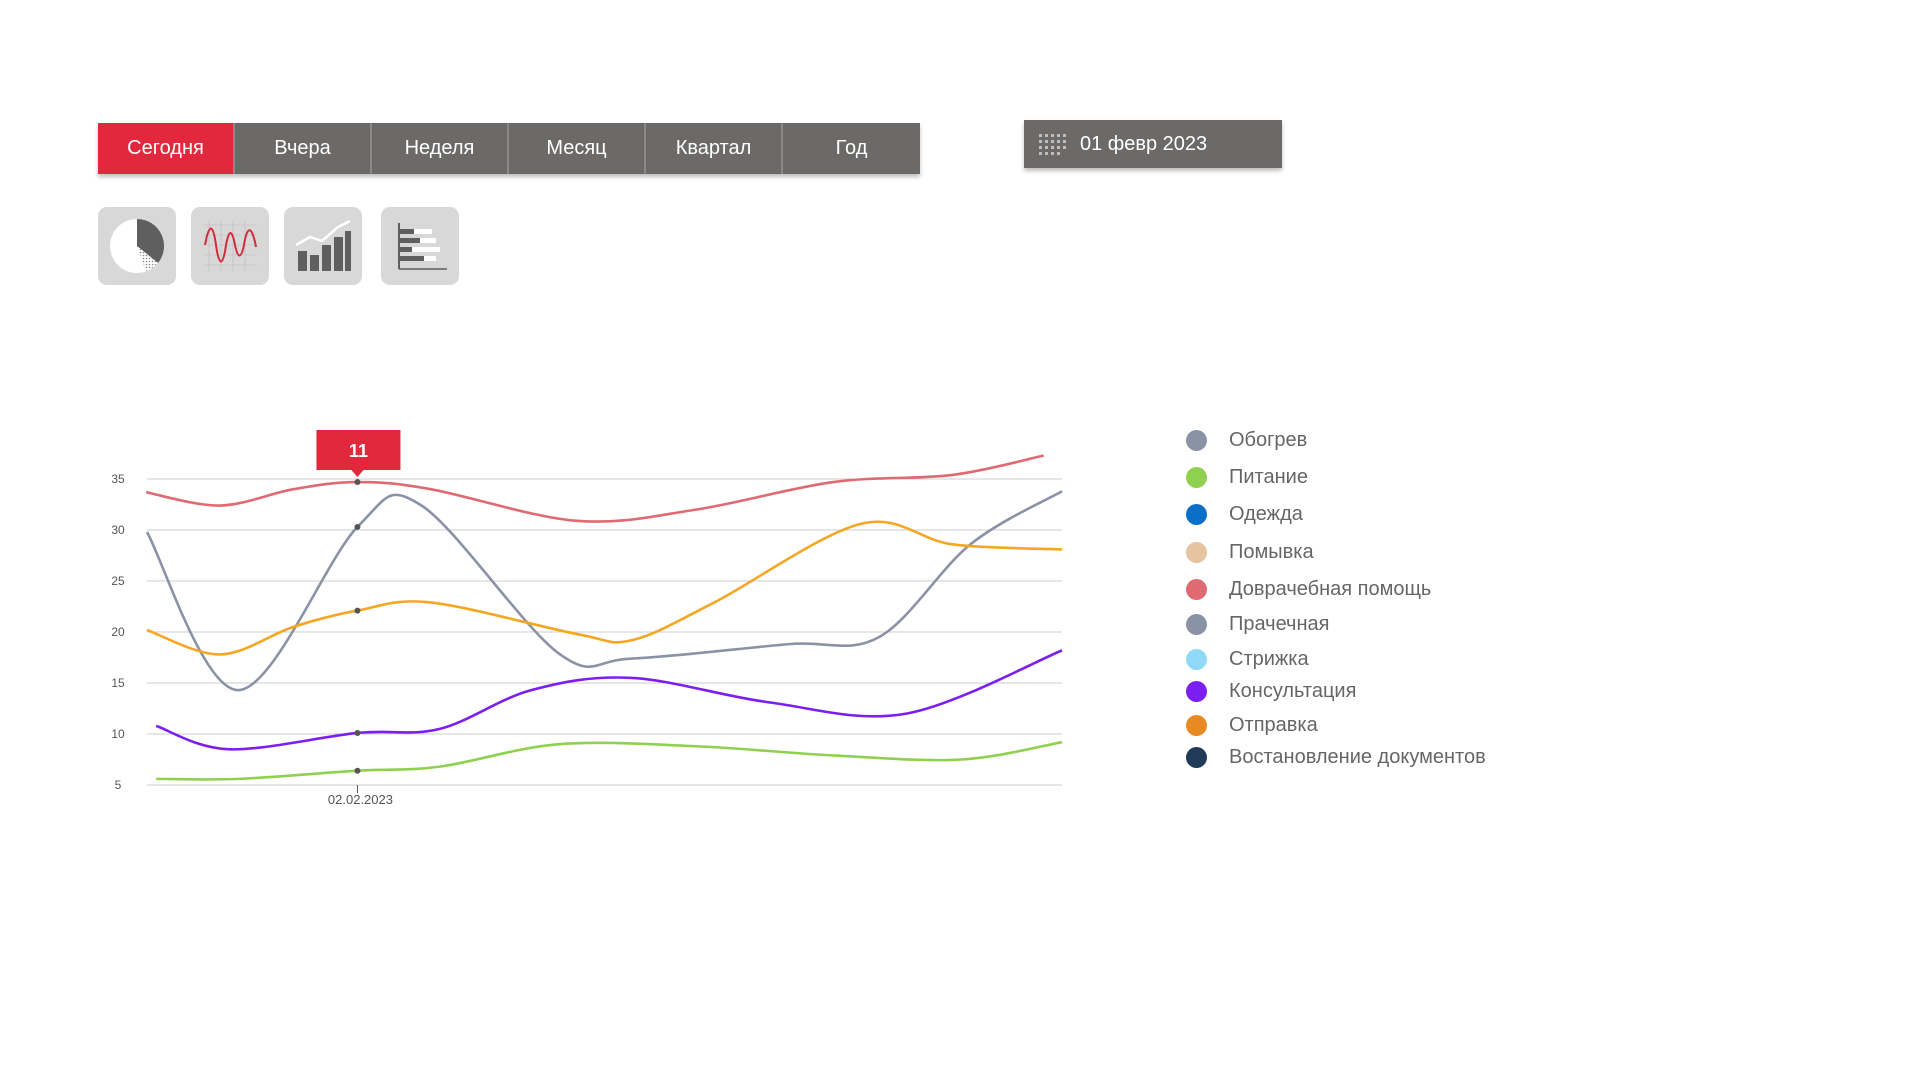 The image size is (1920, 1080). I want to click on legend-label: Одежда, so click(1266, 514).